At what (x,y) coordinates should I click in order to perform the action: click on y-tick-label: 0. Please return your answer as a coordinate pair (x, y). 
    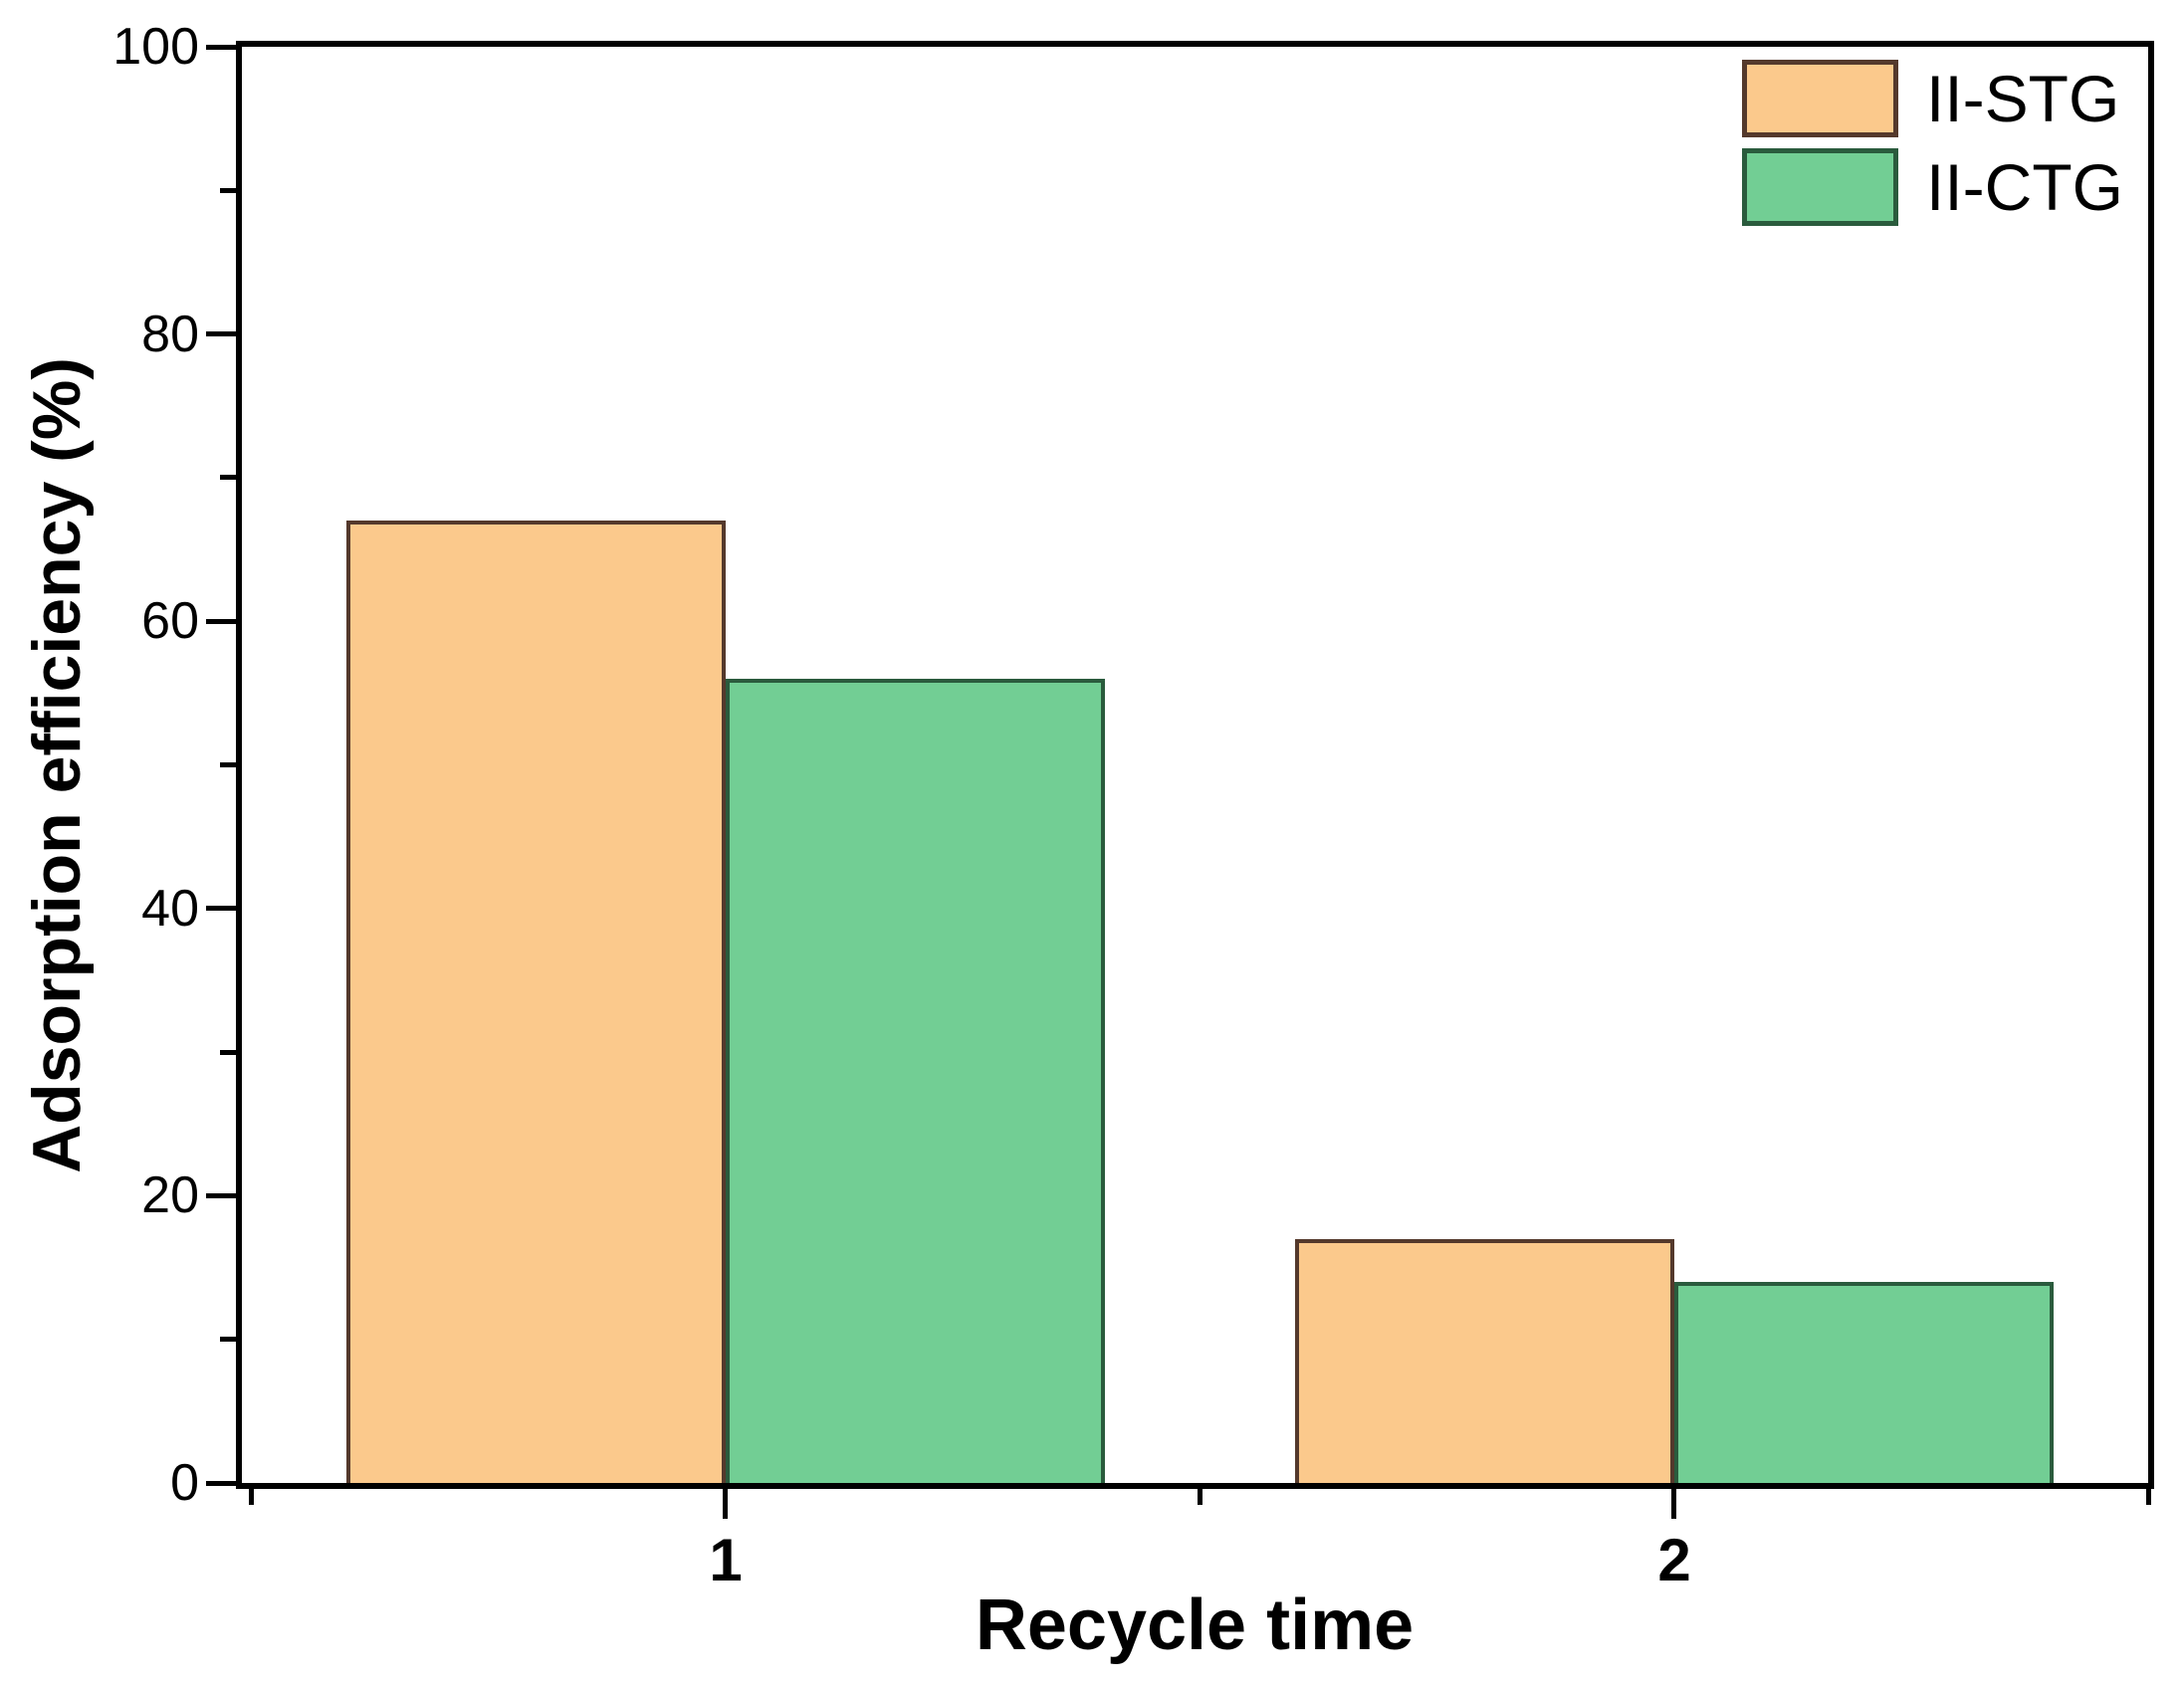
    Looking at the image, I should click on (184, 1483).